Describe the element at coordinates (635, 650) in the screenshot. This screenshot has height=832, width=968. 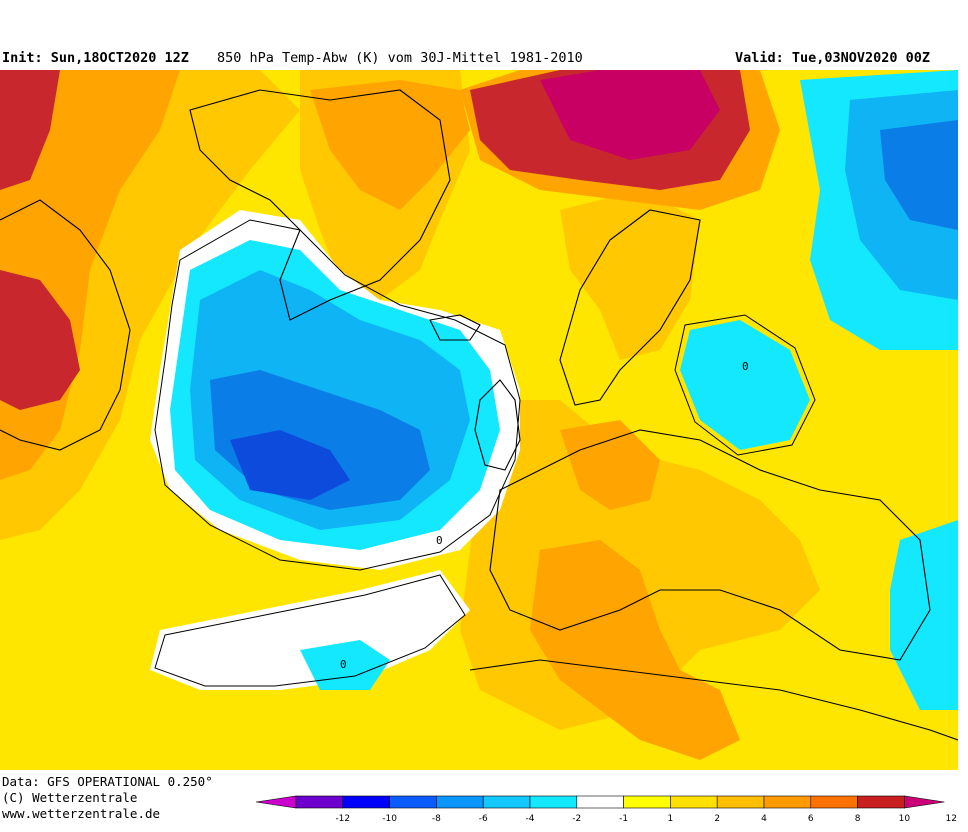
I see `field-orange-iberia-med` at that location.